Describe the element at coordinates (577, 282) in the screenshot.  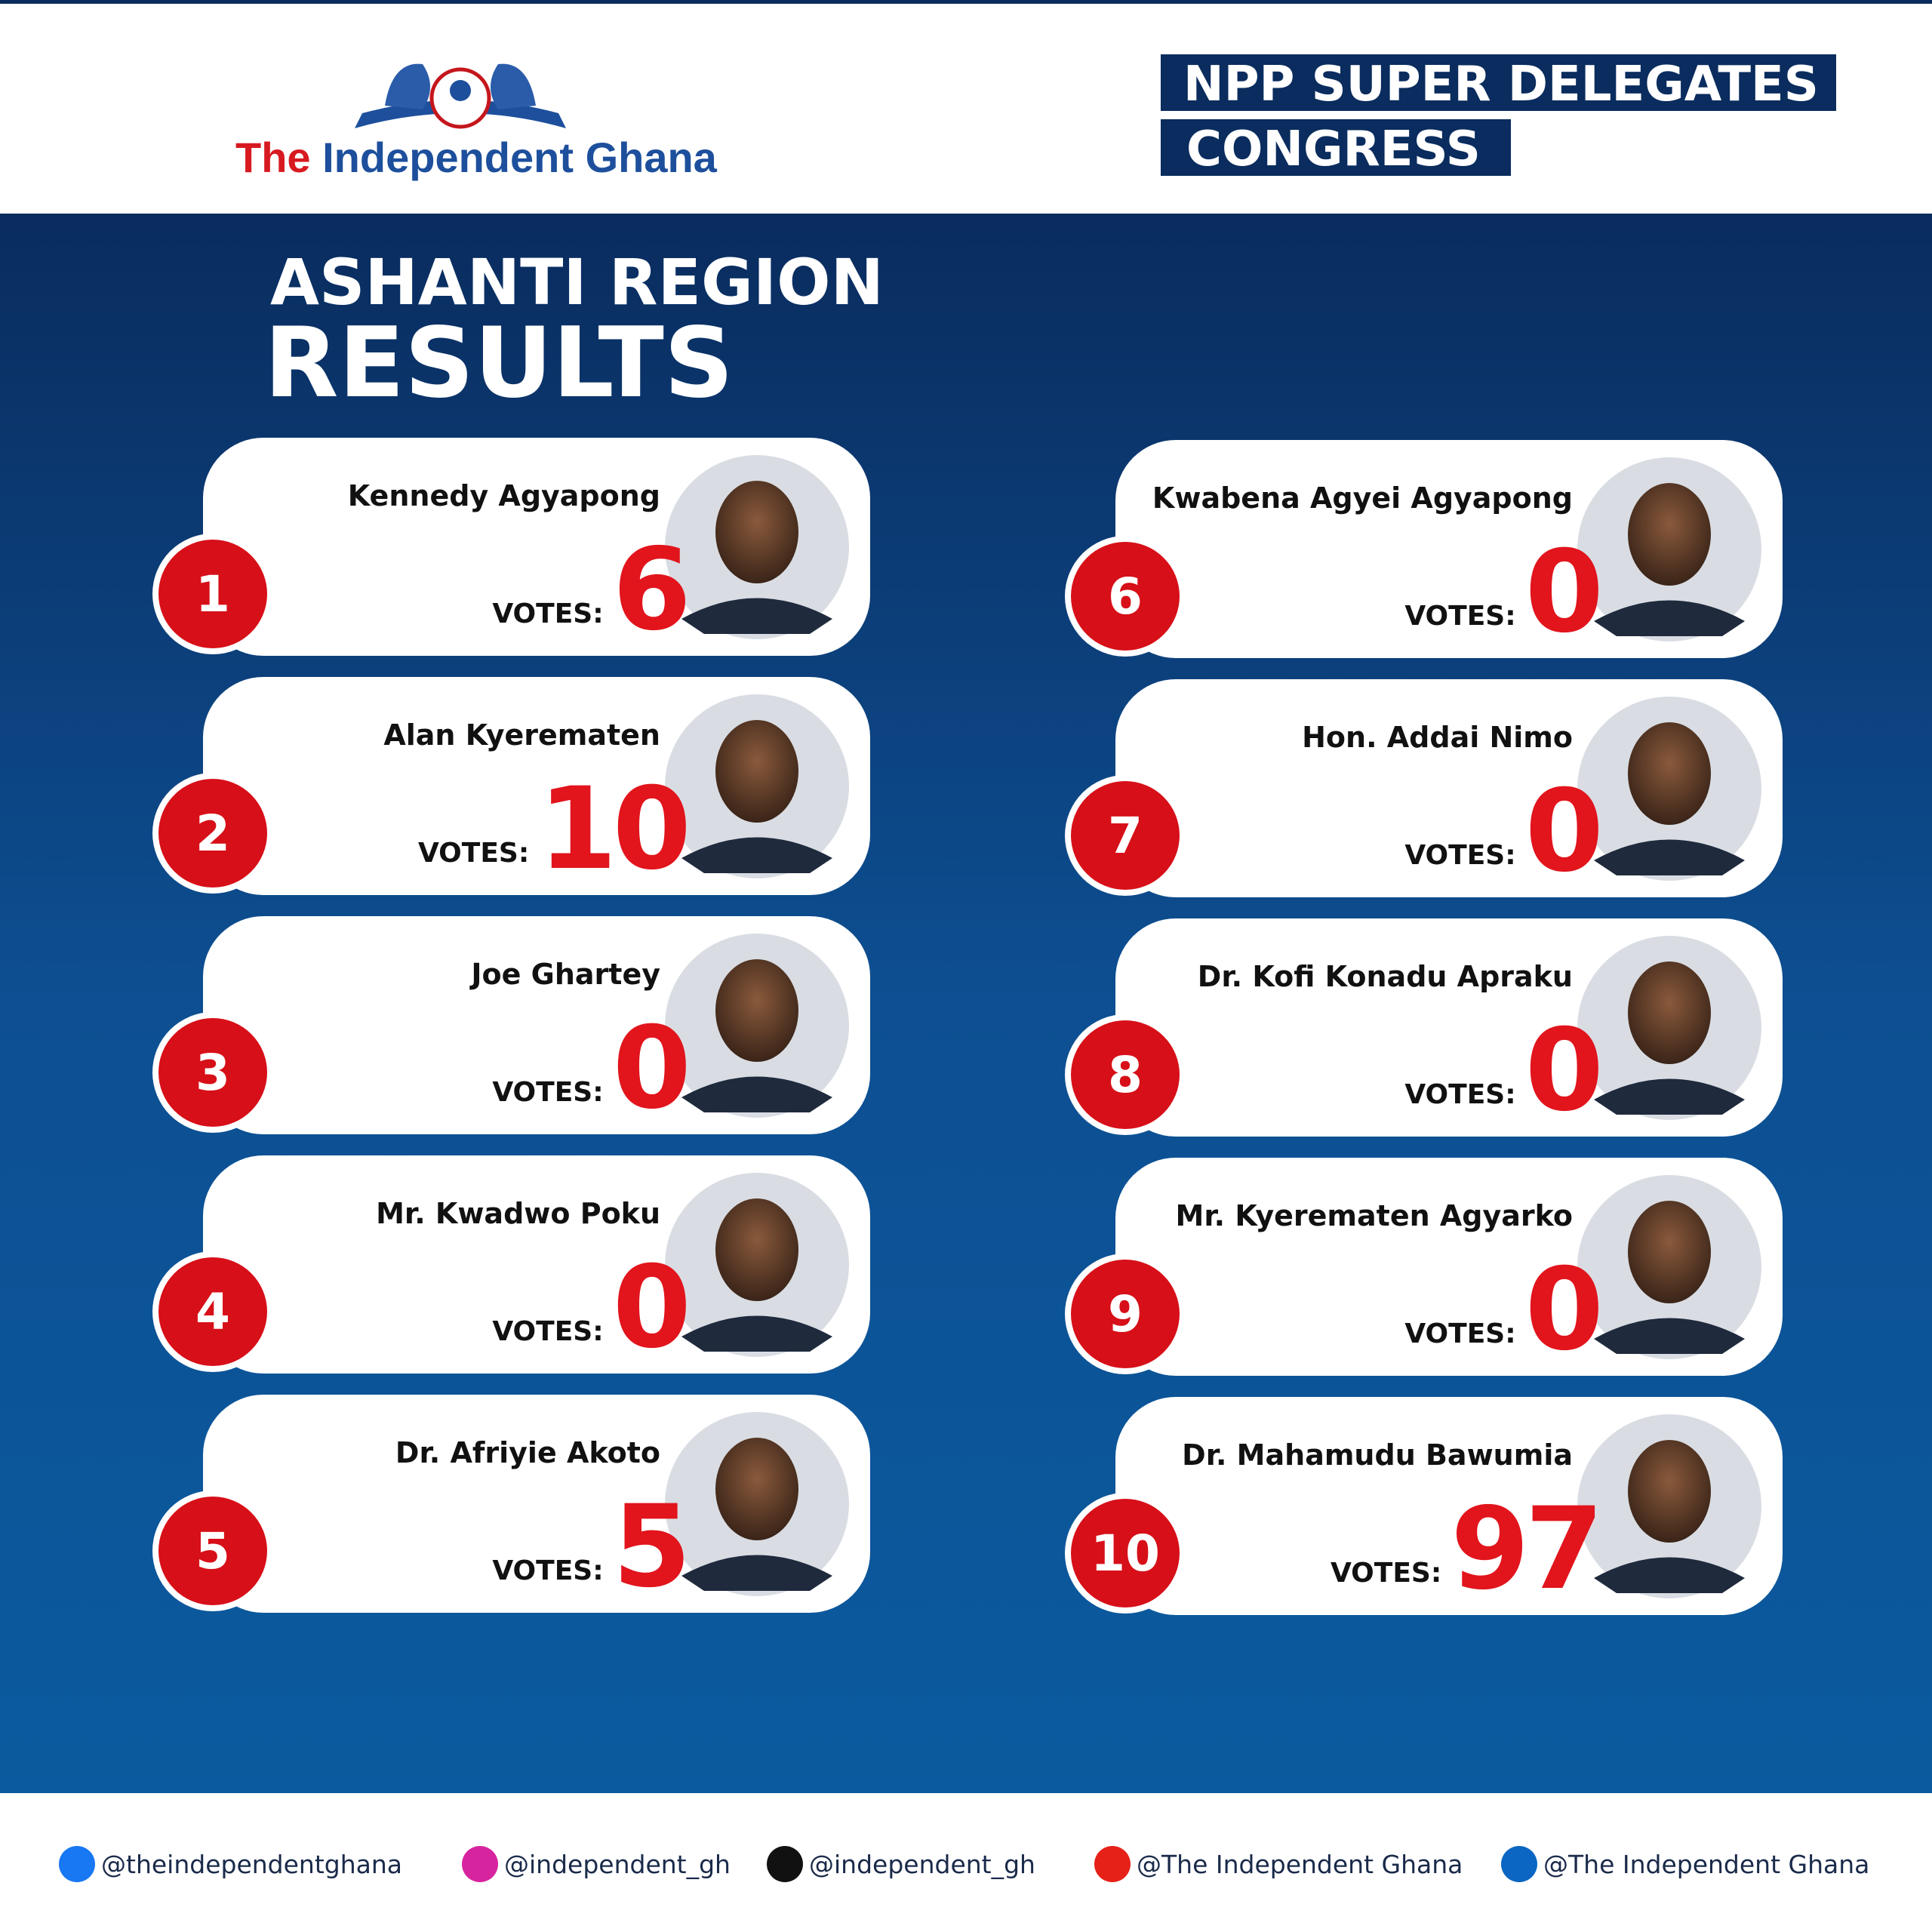
I see `title-line: ASHANTI REGION` at that location.